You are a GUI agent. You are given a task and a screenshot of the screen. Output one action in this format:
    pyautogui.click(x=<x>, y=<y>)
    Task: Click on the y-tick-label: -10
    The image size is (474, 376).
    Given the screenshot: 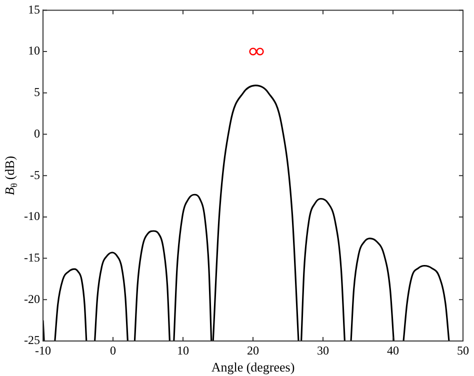 What is the action you would take?
    pyautogui.click(x=32, y=216)
    